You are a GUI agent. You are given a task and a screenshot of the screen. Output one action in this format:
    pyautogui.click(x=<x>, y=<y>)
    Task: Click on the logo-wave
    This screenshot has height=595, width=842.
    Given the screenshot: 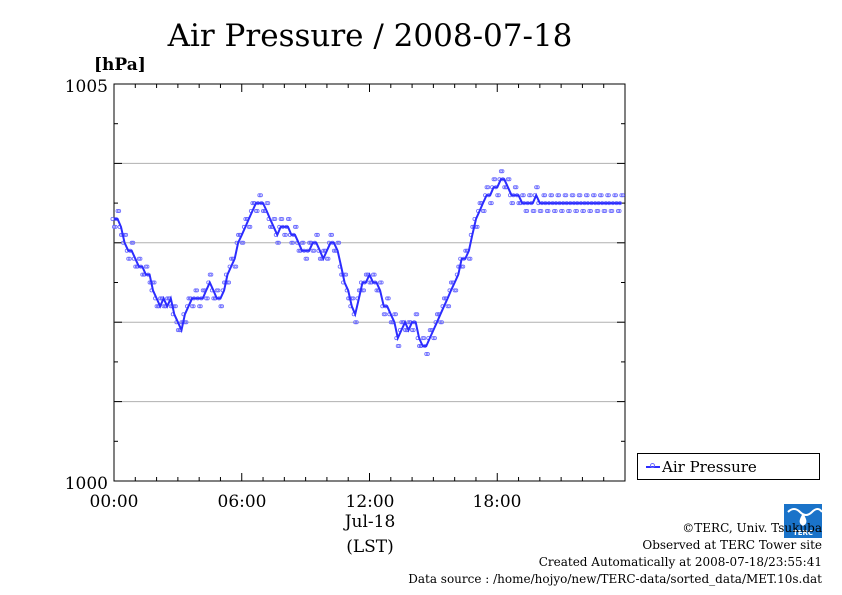 What is the action you would take?
    pyautogui.click(x=804, y=512)
    